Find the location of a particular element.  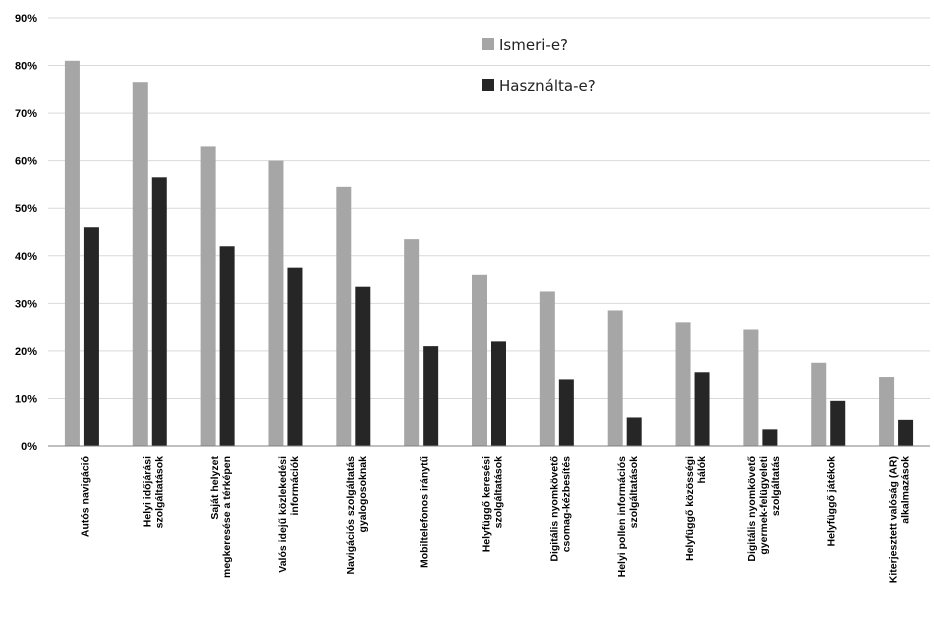

x-category-label: Valós idejű közlekedésiinformációk is located at coordinates (289, 514).